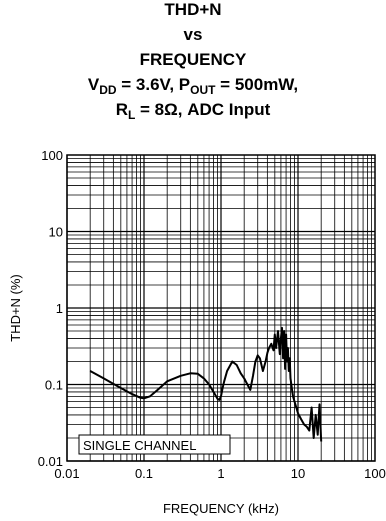 Image resolution: width=386 pixels, height=521 pixels. I want to click on title-line-5: RL = 8Ω, ADC Input, so click(193, 111).